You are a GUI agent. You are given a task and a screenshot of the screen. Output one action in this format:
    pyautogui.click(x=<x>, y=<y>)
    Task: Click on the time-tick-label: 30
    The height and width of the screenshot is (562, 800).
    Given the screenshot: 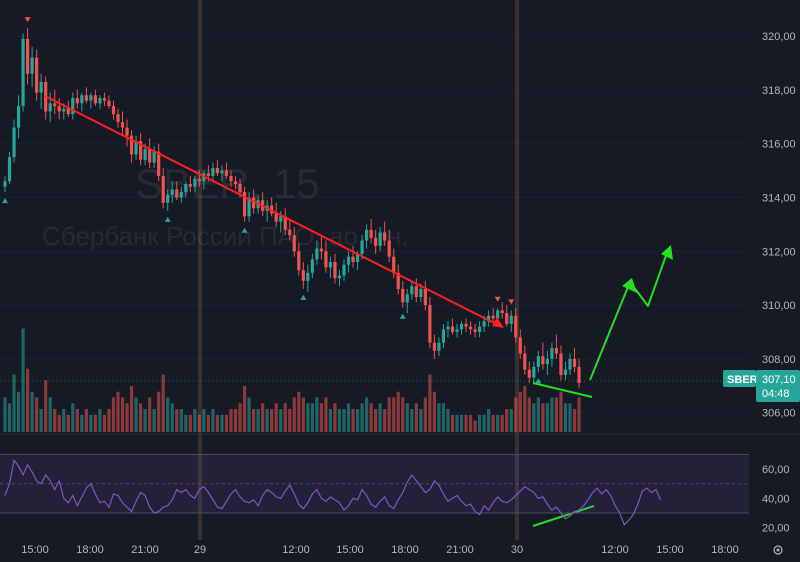 What is the action you would take?
    pyautogui.click(x=517, y=550)
    